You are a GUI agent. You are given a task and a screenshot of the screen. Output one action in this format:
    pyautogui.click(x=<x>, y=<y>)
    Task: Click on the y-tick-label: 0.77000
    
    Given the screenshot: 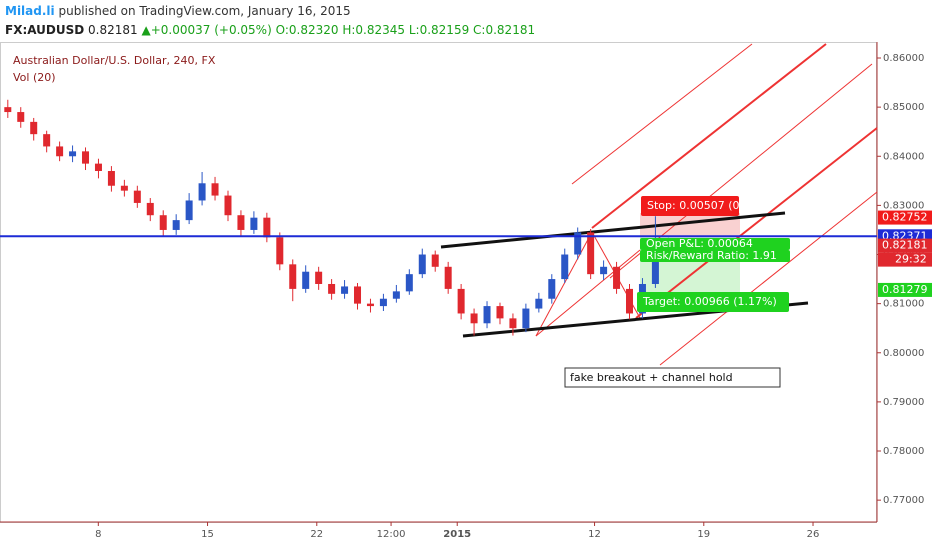 What is the action you would take?
    pyautogui.click(x=903, y=500)
    